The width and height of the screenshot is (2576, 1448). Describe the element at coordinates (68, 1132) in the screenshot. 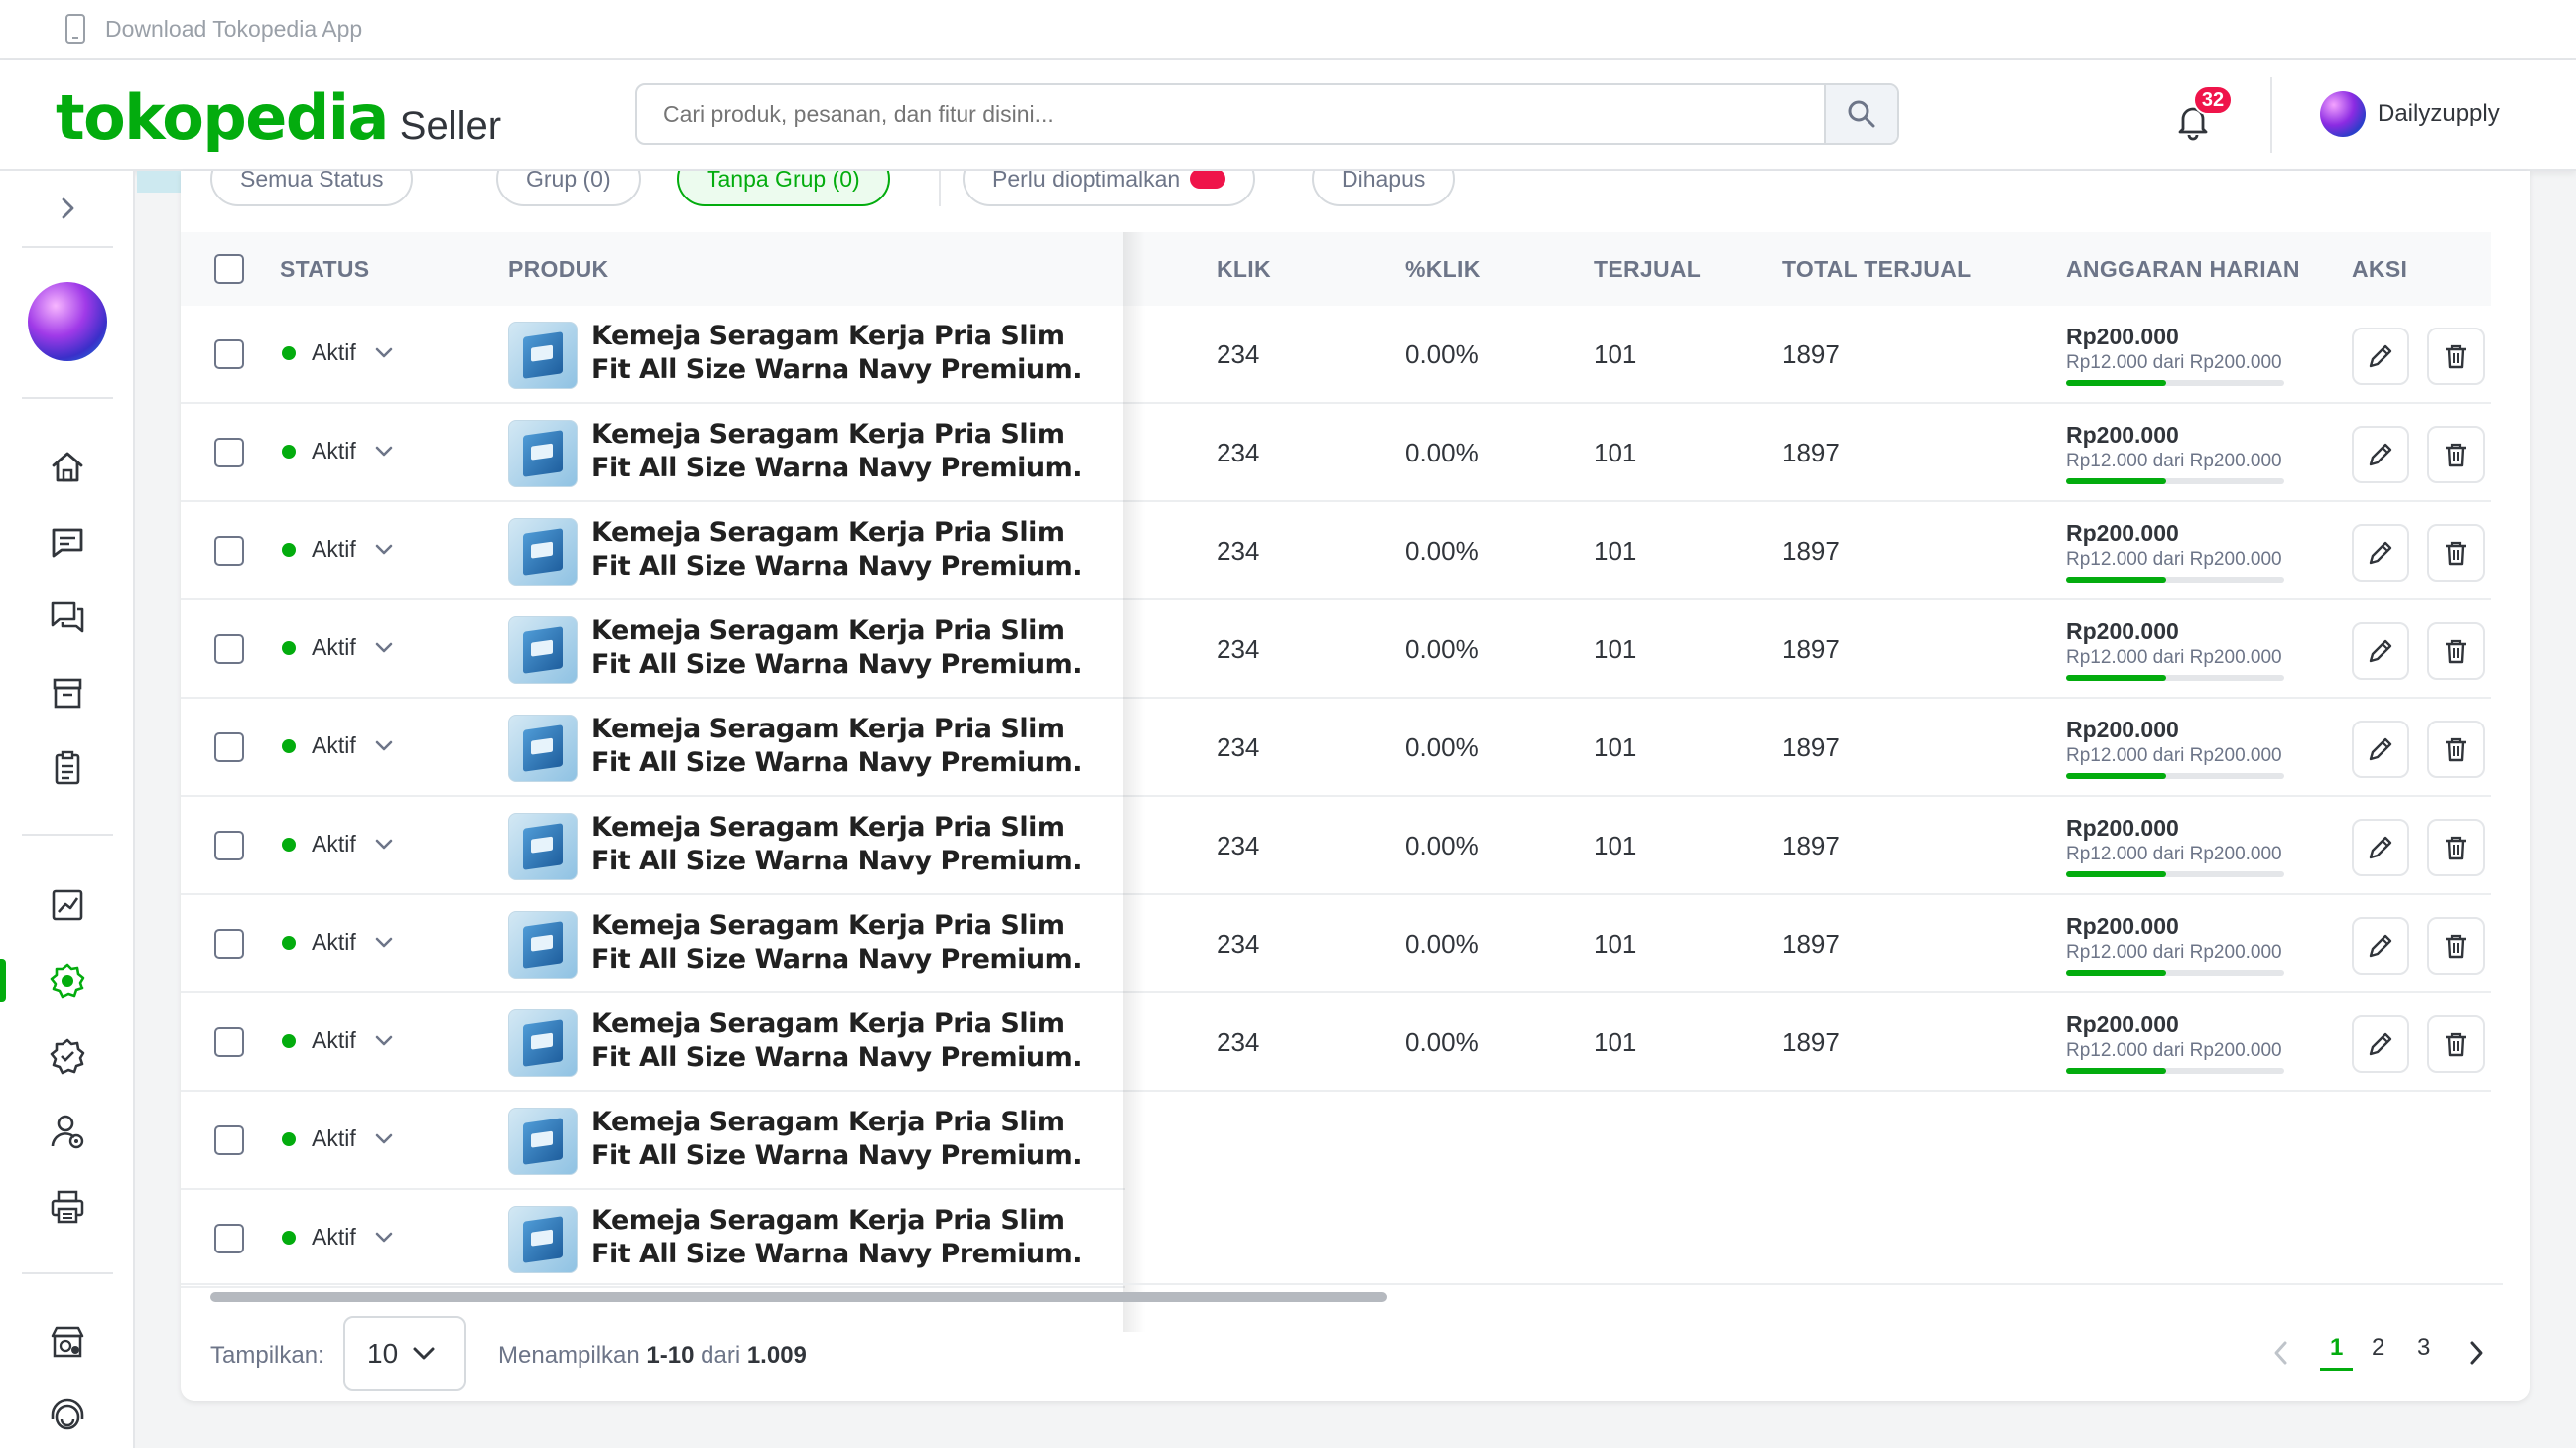

I see `user-settings-icon` at that location.